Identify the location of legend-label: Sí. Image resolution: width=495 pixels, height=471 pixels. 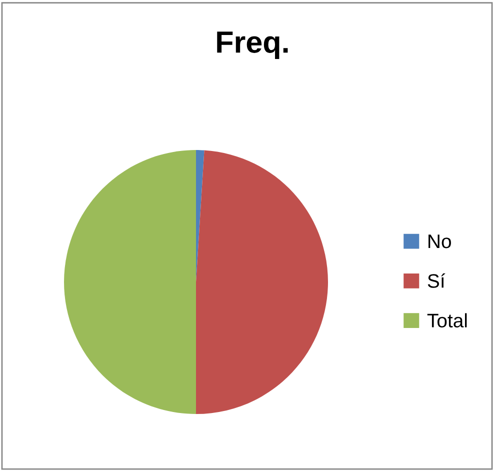
(437, 280).